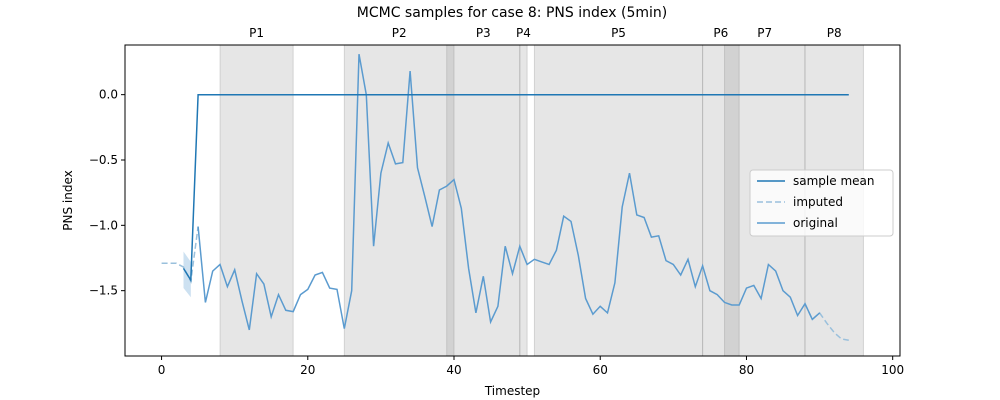  Describe the element at coordinates (618, 33) in the screenshot. I see `phase-label-p5: P5` at that location.